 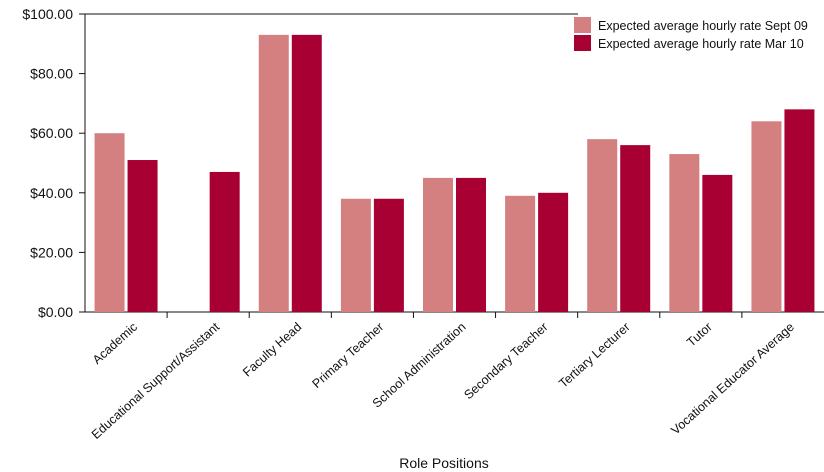 I want to click on x-axis, so click(x=454, y=314).